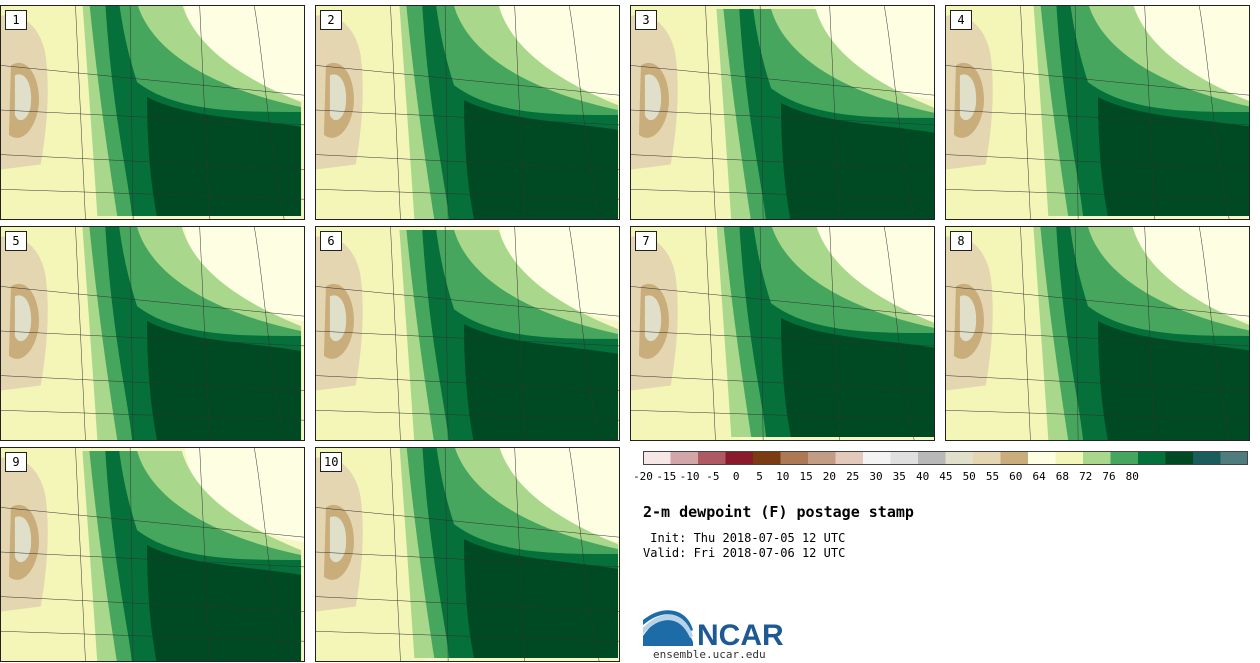 Image resolution: width=1260 pixels, height=663 pixels. I want to click on ncar-logo: NCAR, so click(713, 630).